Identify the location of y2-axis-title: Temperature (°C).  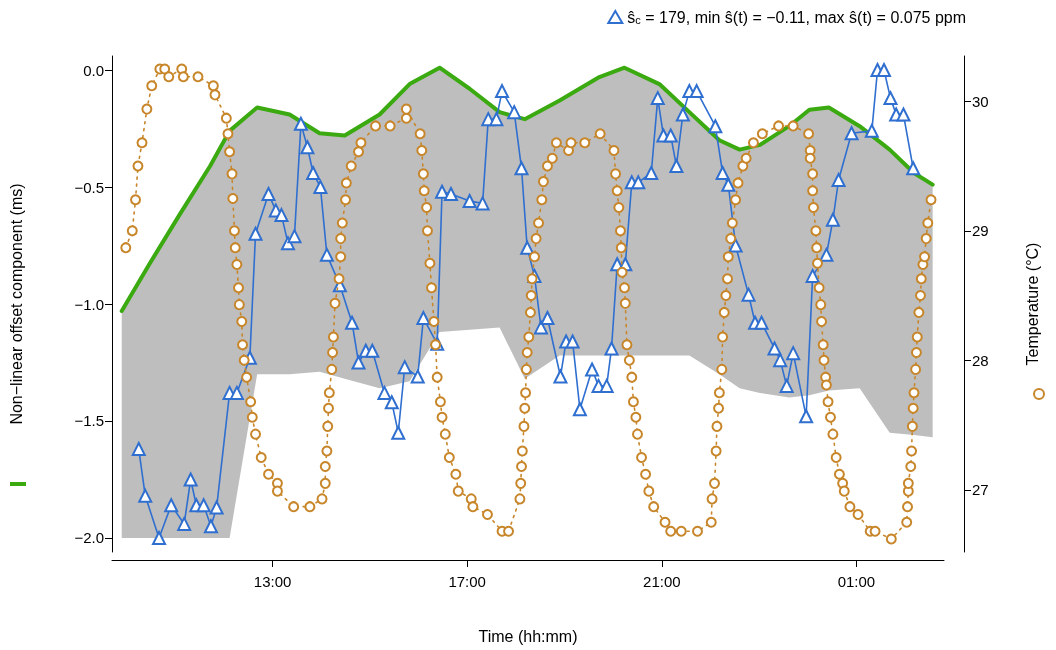
(1032, 304).